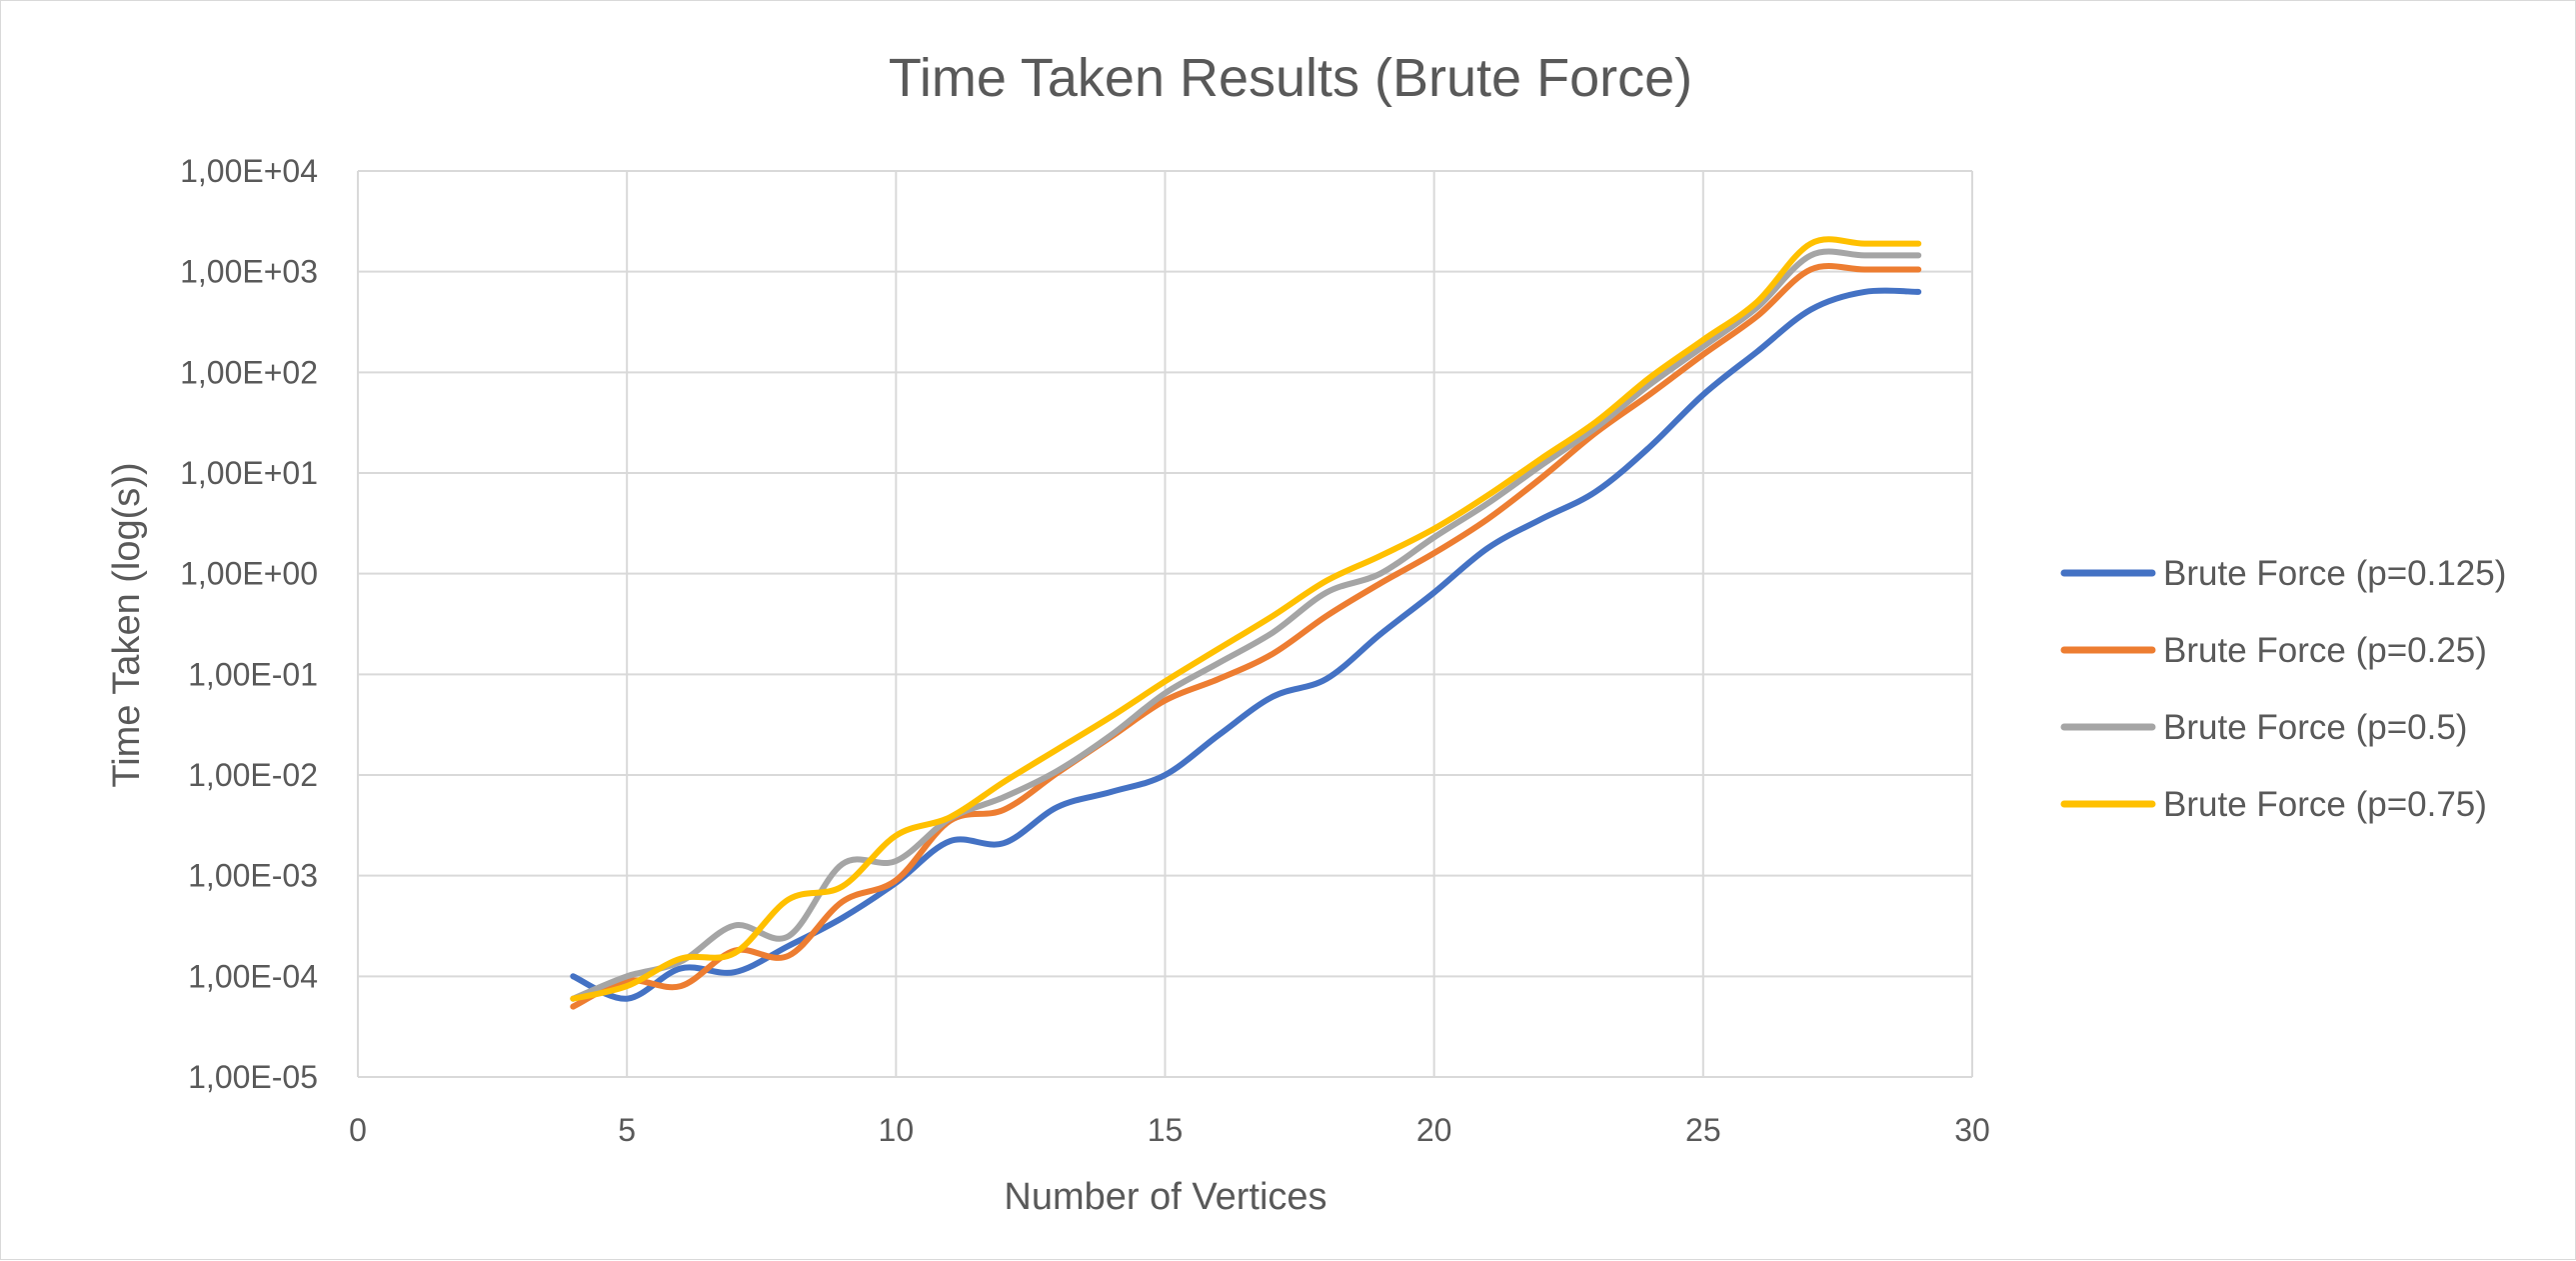 The image size is (2576, 1261). Describe the element at coordinates (1165, 1197) in the screenshot. I see `x-axis-title: Number of Vertices` at that location.